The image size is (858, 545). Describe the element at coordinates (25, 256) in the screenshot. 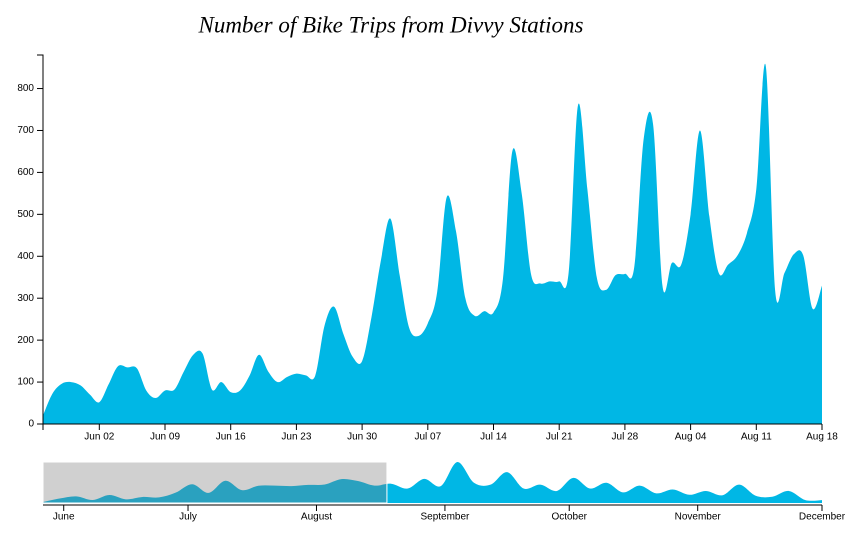

I see `y-tick-label: 400` at that location.